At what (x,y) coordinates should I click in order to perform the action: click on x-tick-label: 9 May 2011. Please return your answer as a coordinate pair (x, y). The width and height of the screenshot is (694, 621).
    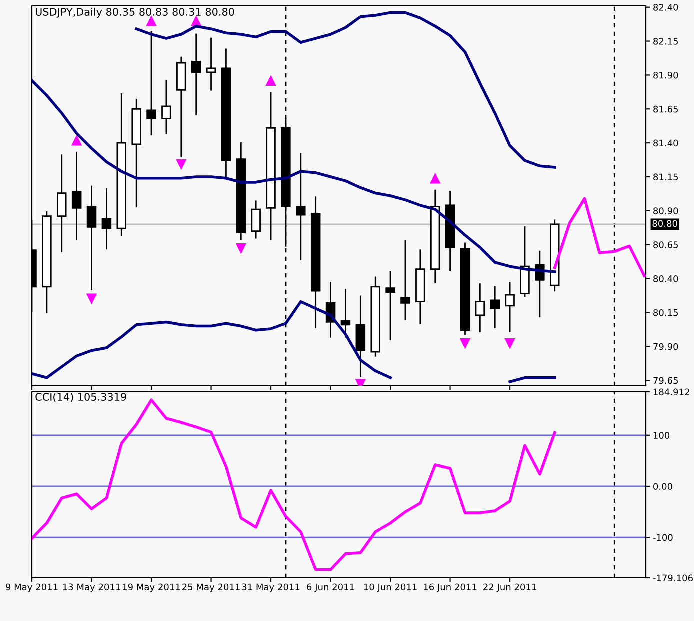
    Looking at the image, I should click on (32, 588).